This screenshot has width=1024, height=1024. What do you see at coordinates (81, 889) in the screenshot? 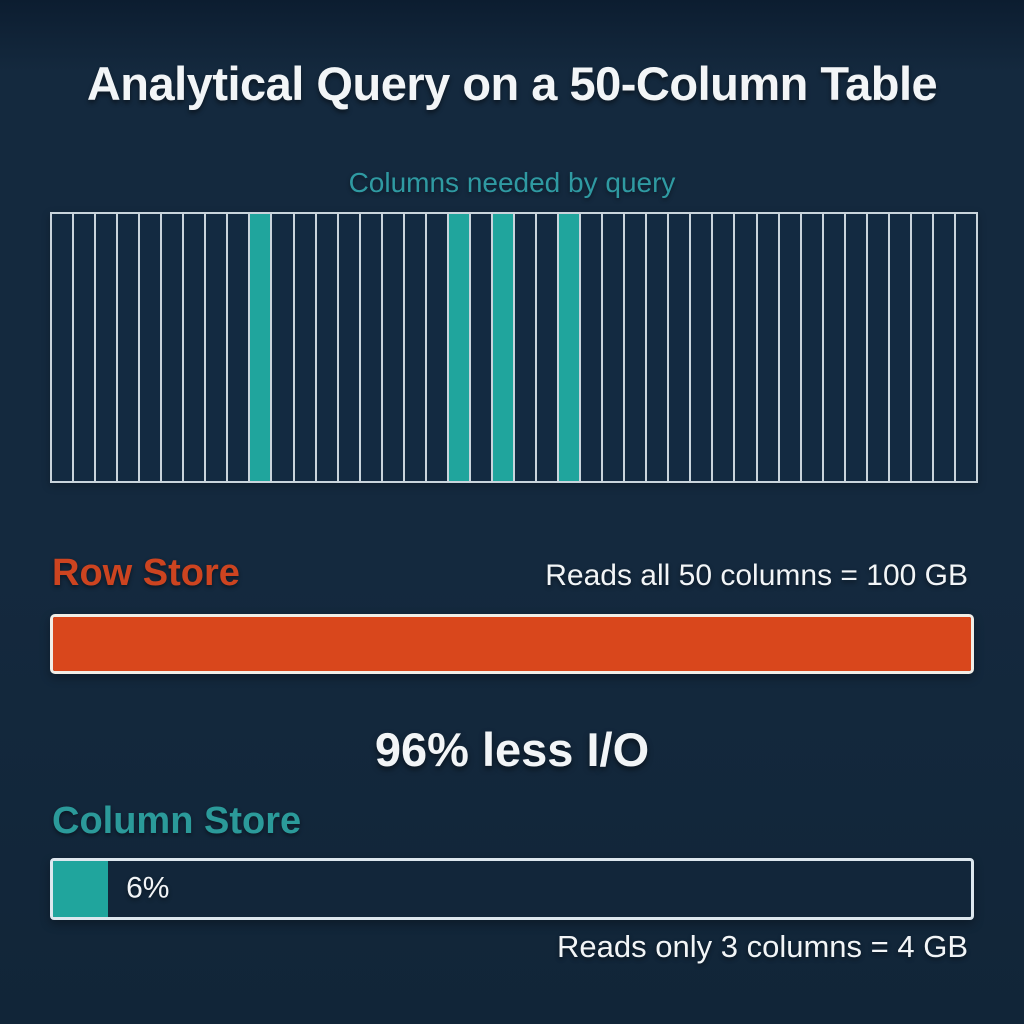
I see `column-store-bar-fill` at bounding box center [81, 889].